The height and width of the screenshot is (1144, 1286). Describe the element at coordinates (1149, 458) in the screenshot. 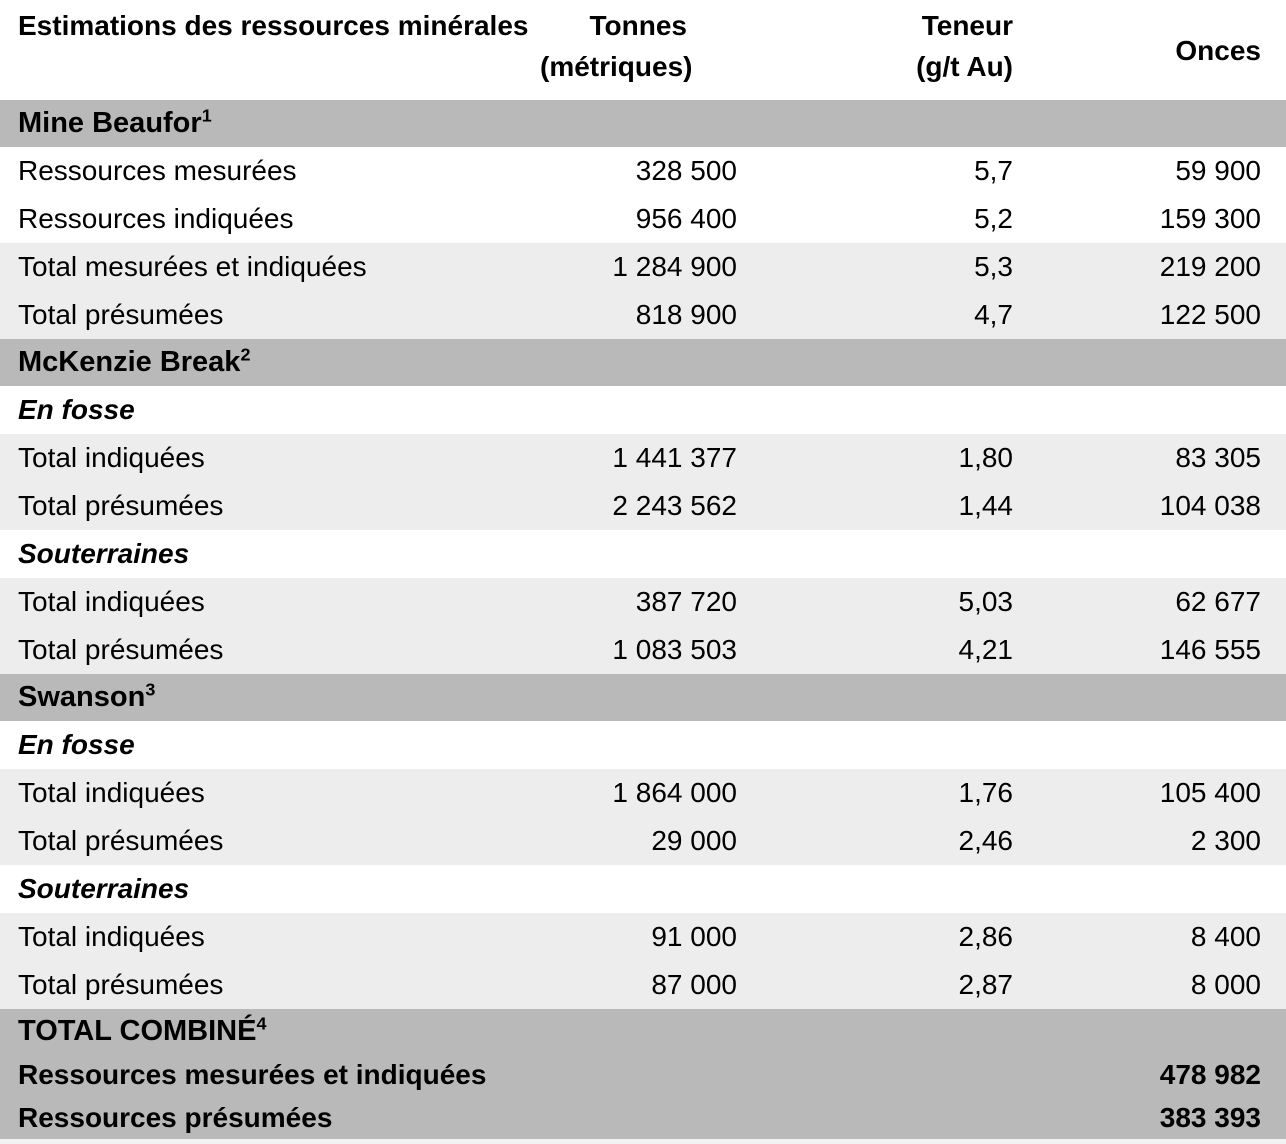

I see `cell-onces: 83 305` at that location.